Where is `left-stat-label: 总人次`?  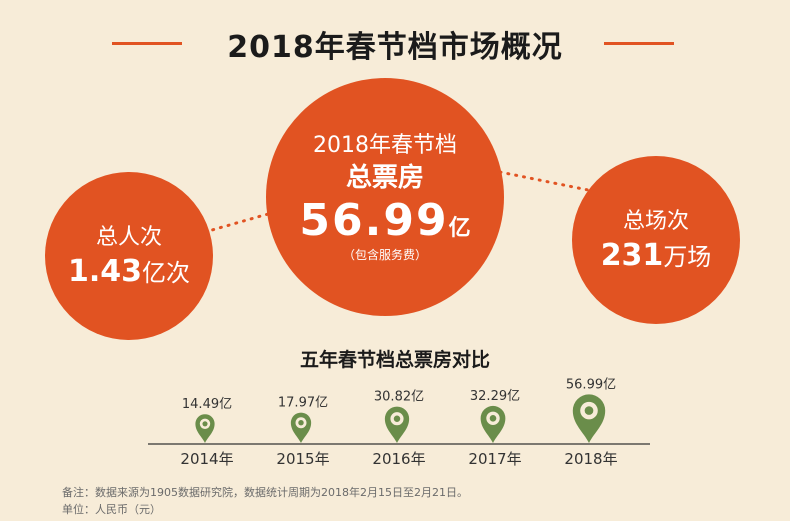
left-stat-label: 总人次 is located at coordinates (128, 237).